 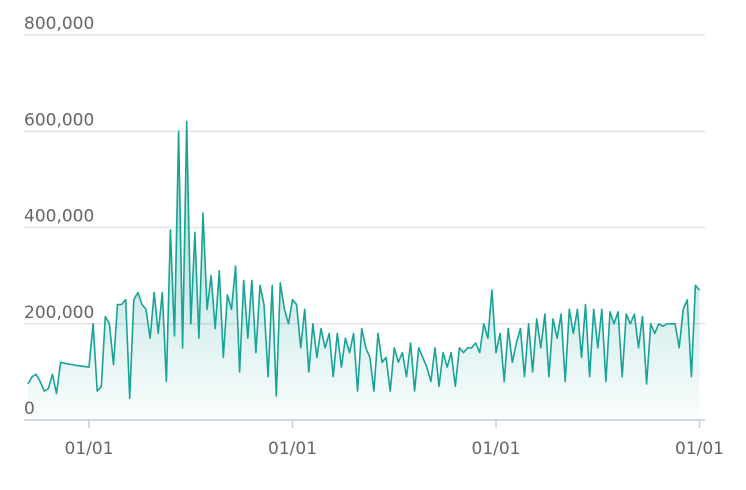 I want to click on y-tick-label: 800,000, so click(x=59, y=24).